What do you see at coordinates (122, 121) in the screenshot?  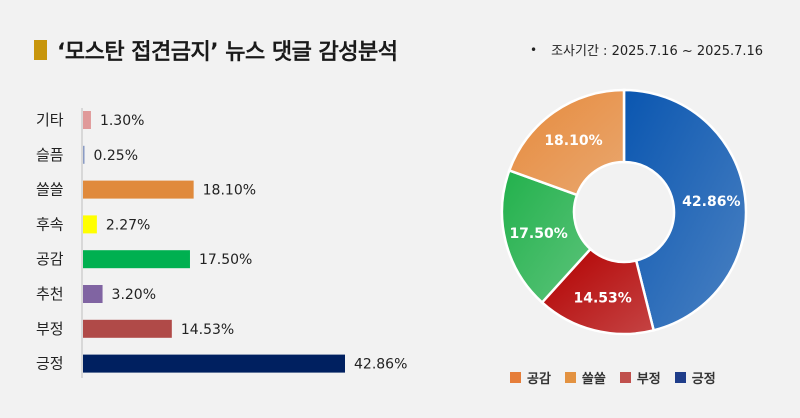 I see `bar-value-label: 1.30%` at bounding box center [122, 121].